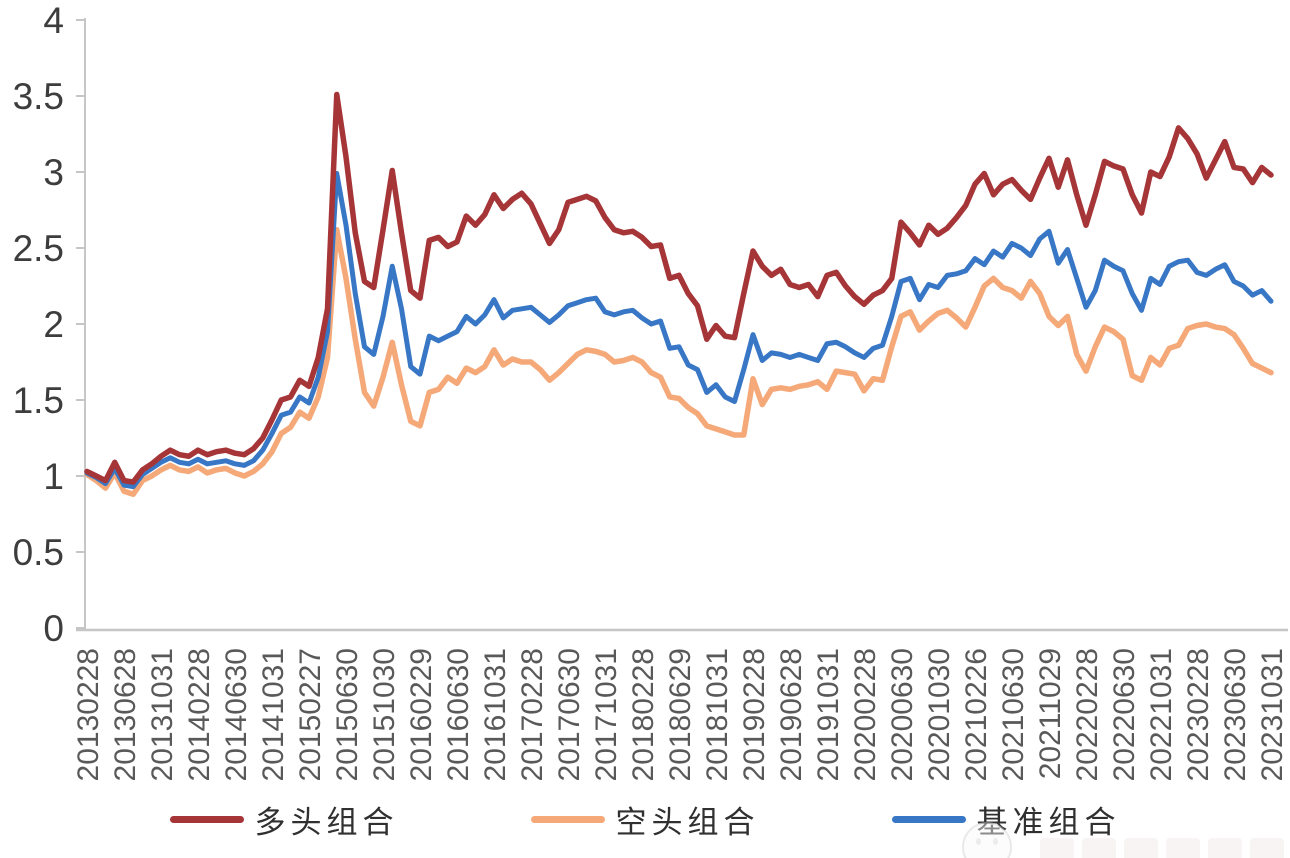 Image resolution: width=1290 pixels, height=858 pixels. I want to click on svg-text: 20161031, so click(495, 714).